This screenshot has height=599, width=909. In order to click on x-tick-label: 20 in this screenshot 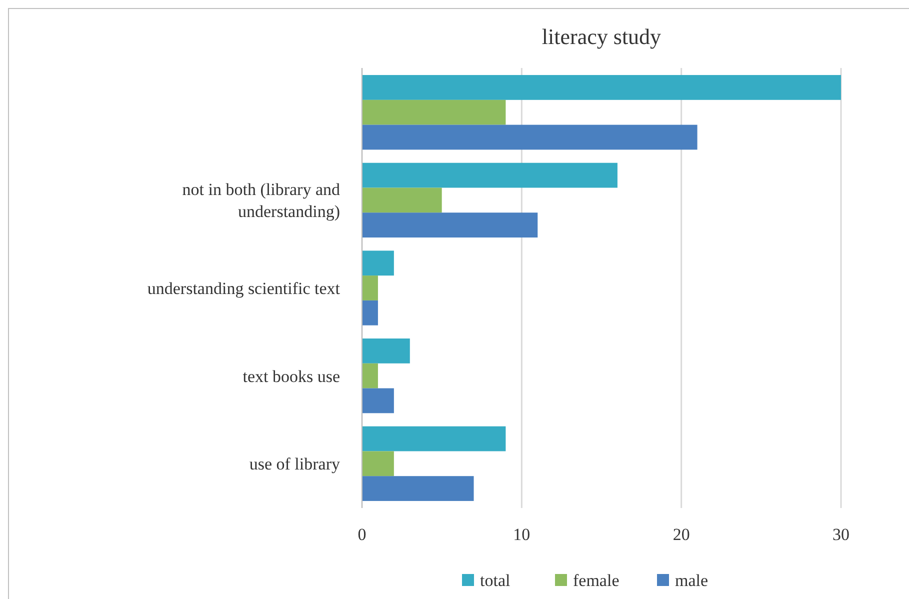, I will do `click(681, 534)`.